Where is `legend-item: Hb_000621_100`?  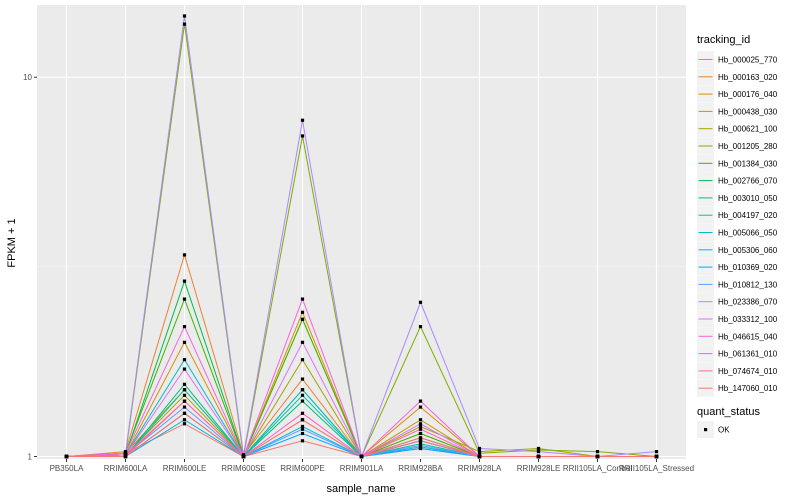
legend-item: Hb_000621_100 is located at coordinates (737, 129).